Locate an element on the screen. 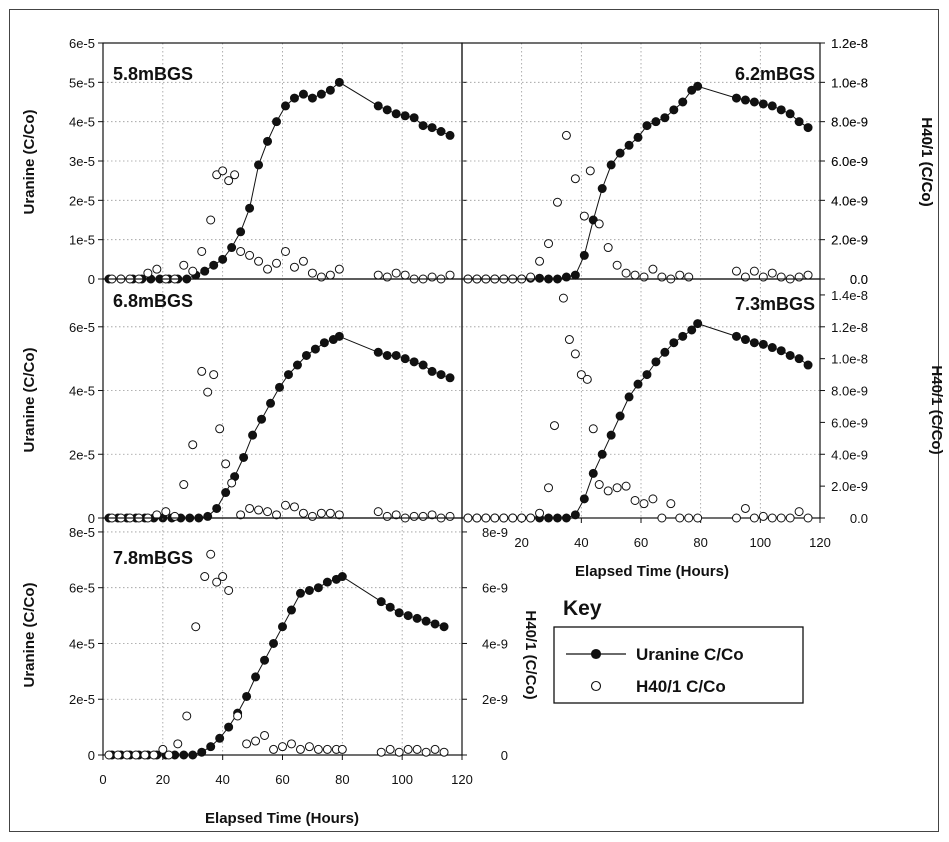 The image size is (949, 842). y2-axis-label: H40/1 (C/Co) is located at coordinates (530, 654).